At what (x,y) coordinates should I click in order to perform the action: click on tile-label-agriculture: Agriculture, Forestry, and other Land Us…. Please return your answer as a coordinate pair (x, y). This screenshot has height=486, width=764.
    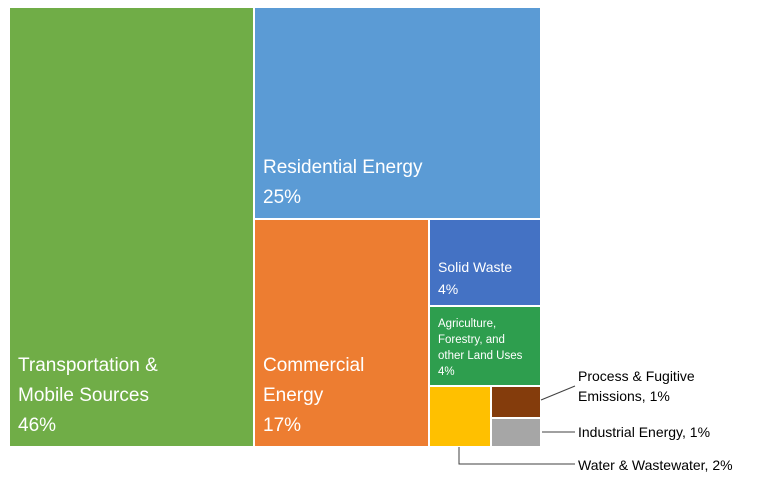
    Looking at the image, I should click on (485, 350).